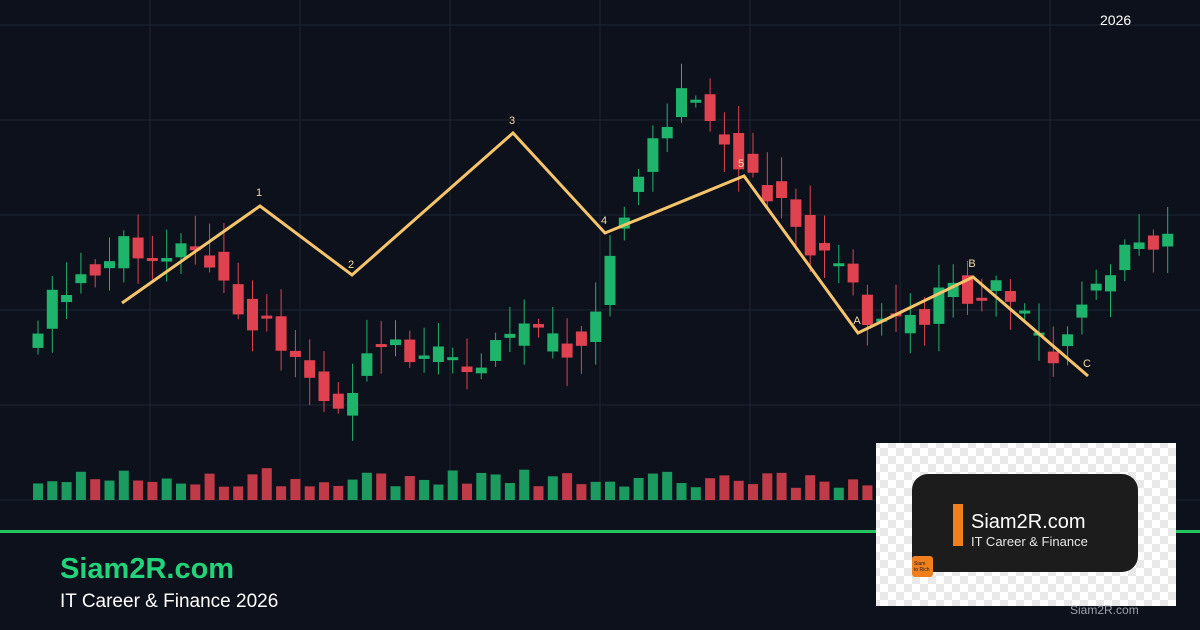  I want to click on footer-tagline: IT Career & Finance 2026, so click(169, 601).